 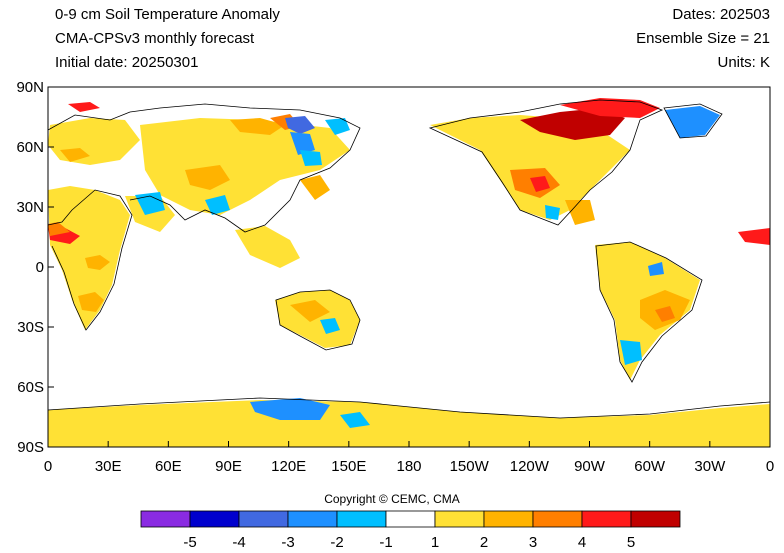 I want to click on colorbar-label: 4, so click(x=582, y=542).